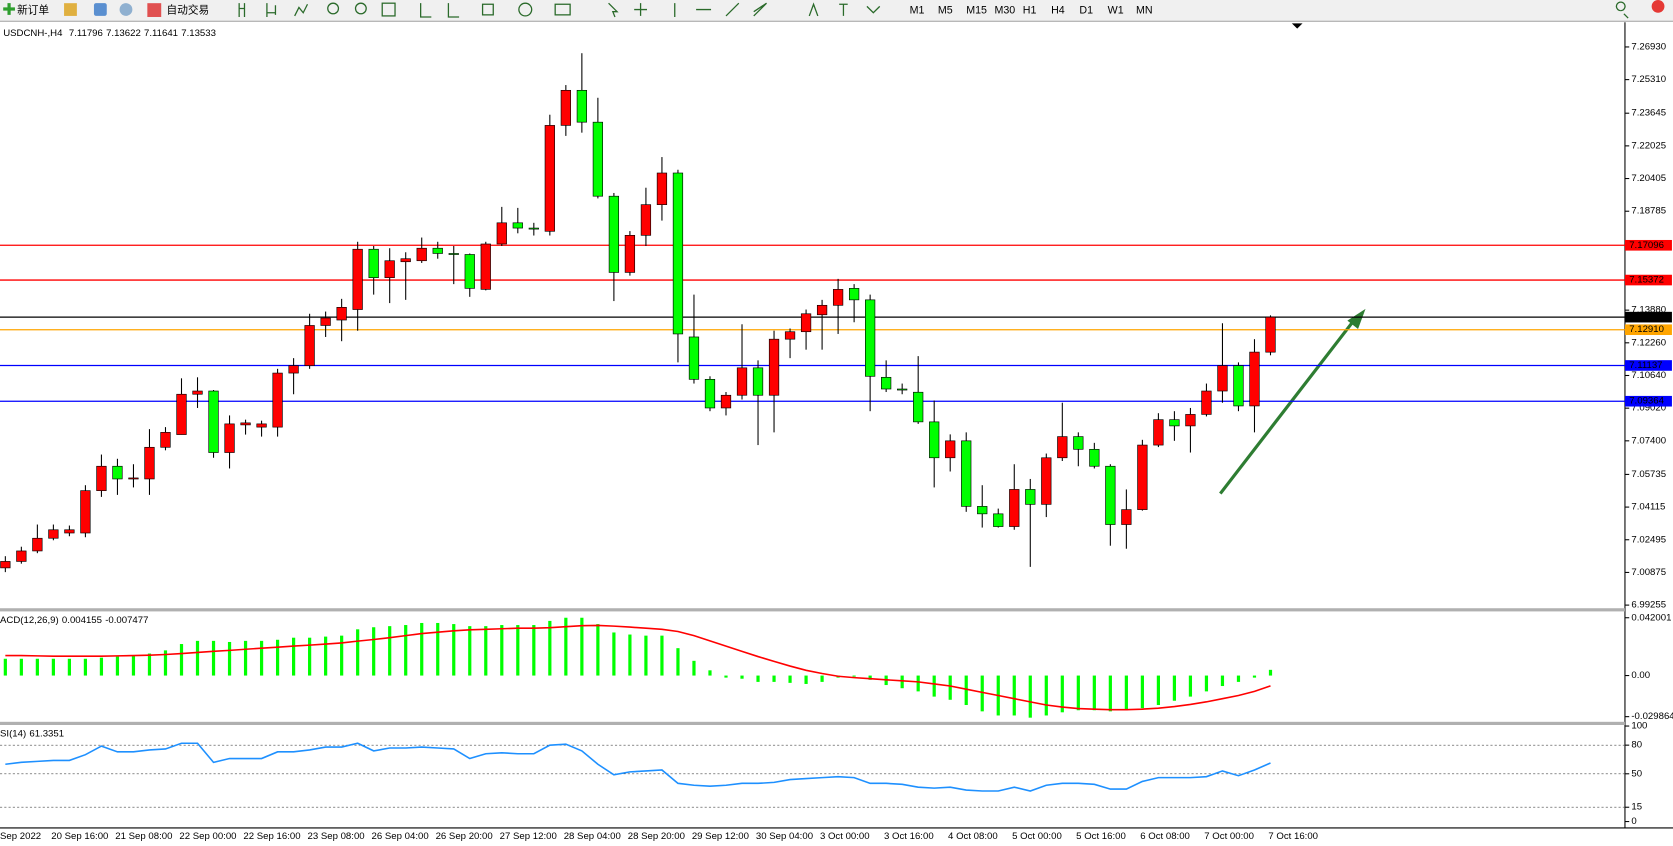 This screenshot has height=846, width=1673. Describe the element at coordinates (1287, 407) in the screenshot. I see `arrow-shaft` at that location.